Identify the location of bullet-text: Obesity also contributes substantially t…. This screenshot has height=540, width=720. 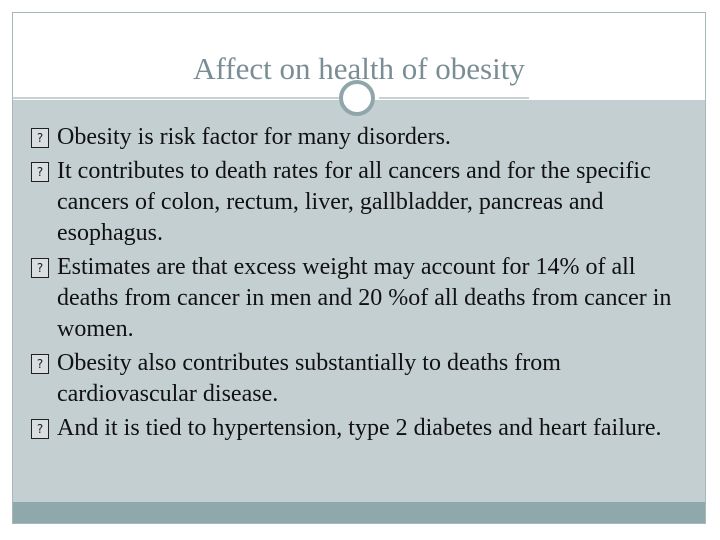
(309, 378).